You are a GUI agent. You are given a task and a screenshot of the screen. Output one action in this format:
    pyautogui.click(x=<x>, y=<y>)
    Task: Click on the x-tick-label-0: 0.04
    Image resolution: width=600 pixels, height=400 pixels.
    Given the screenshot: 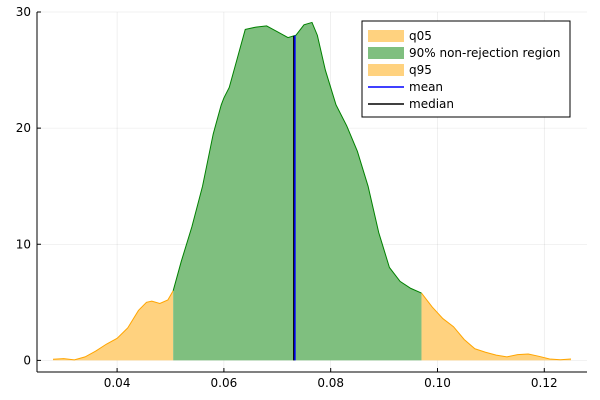 What is the action you would take?
    pyautogui.click(x=117, y=383)
    